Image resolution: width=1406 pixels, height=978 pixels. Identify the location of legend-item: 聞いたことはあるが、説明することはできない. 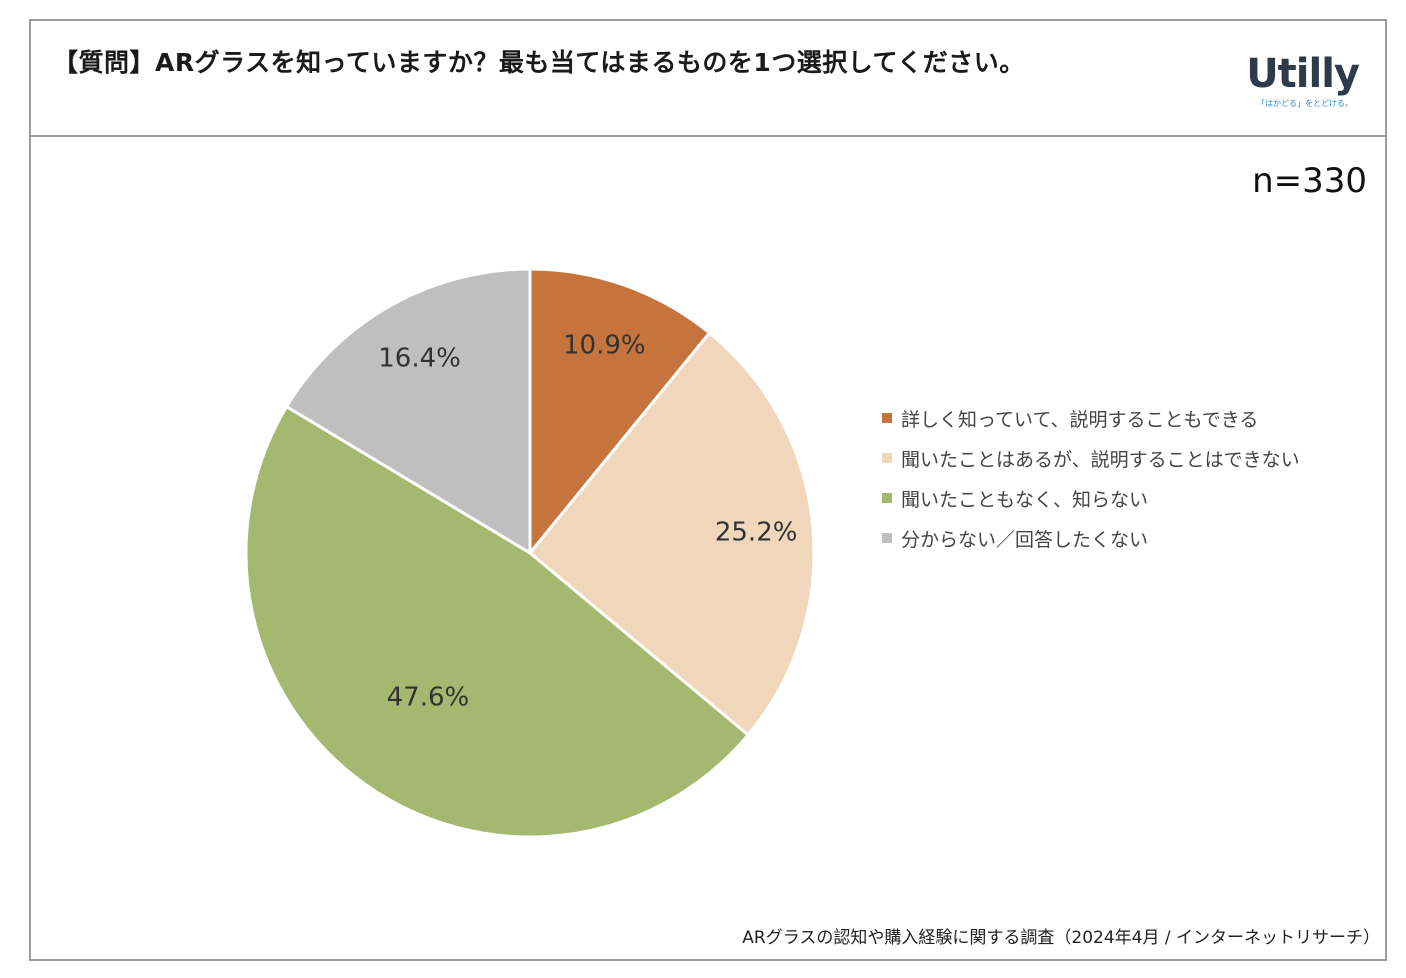
(1091, 458).